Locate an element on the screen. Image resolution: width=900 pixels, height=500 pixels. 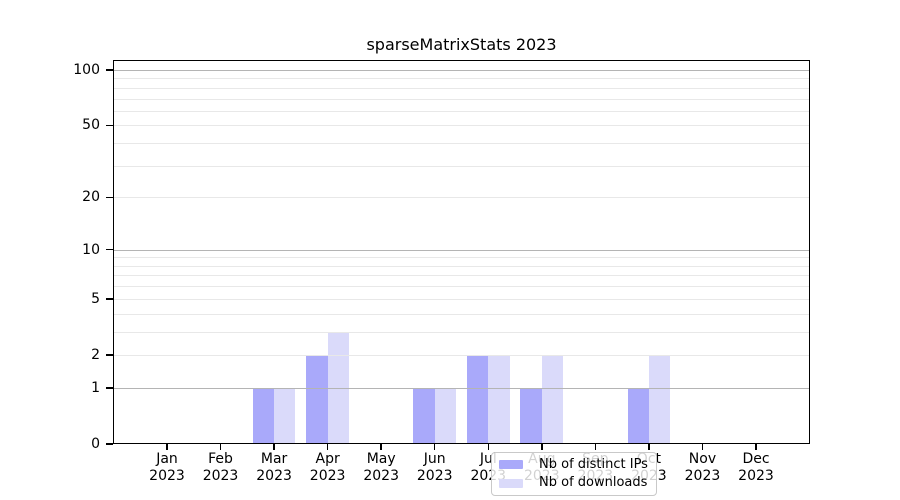
legend: Nb of distinct IPs Nb of downloads is located at coordinates (574, 474).